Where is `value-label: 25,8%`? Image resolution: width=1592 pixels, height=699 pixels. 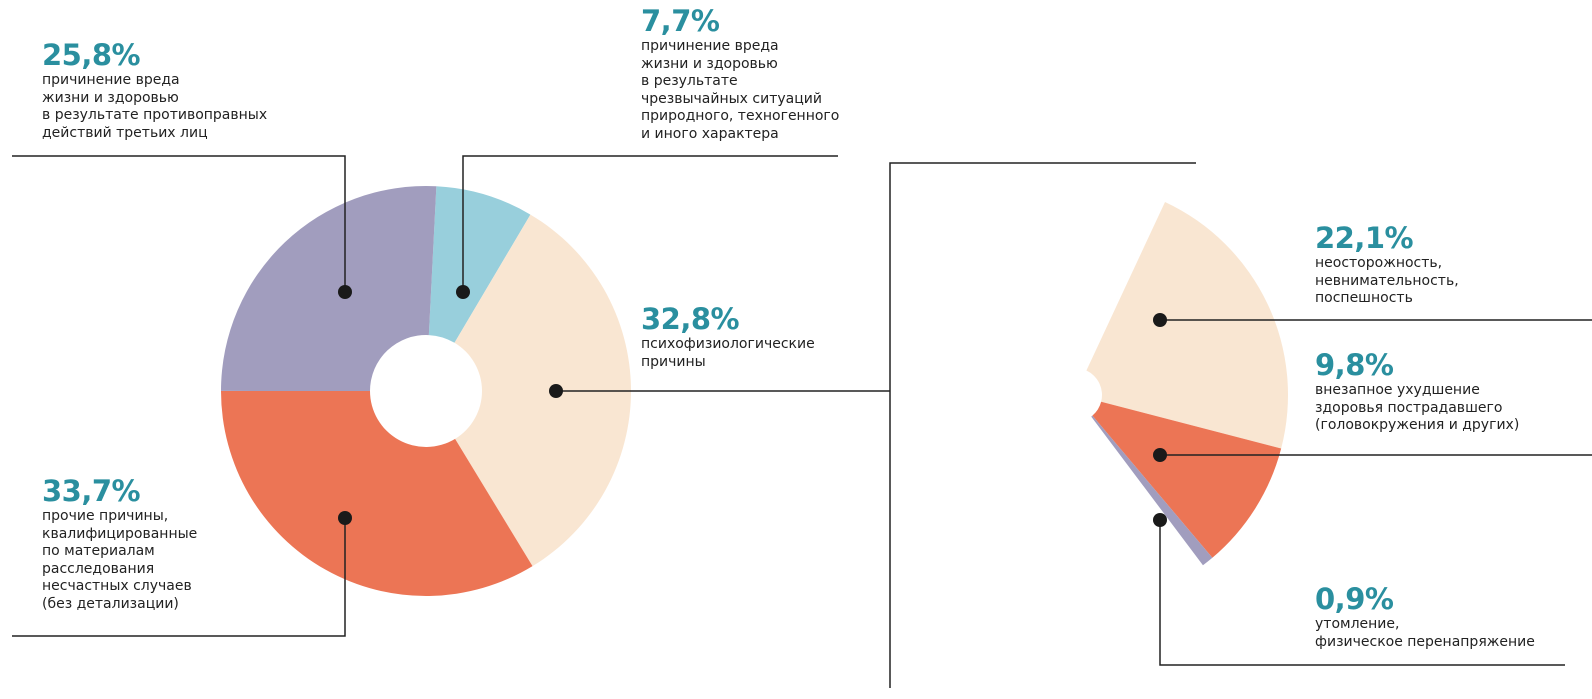 value-label: 25,8% is located at coordinates (91, 55).